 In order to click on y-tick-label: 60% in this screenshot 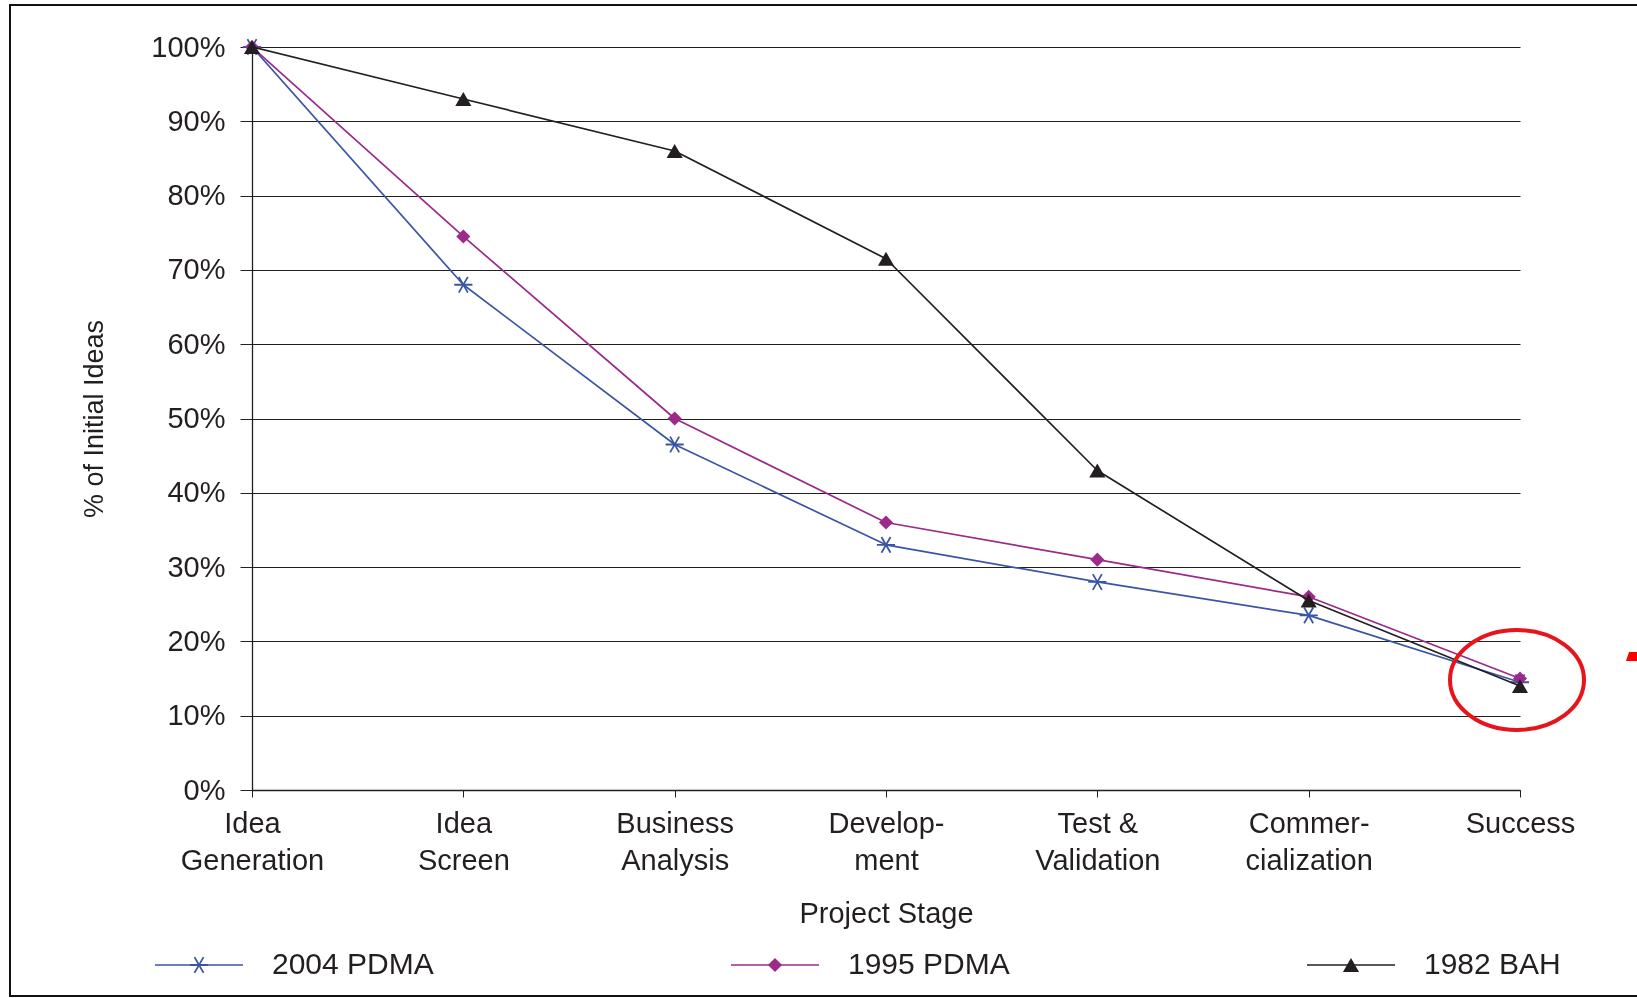, I will do `click(196, 343)`.